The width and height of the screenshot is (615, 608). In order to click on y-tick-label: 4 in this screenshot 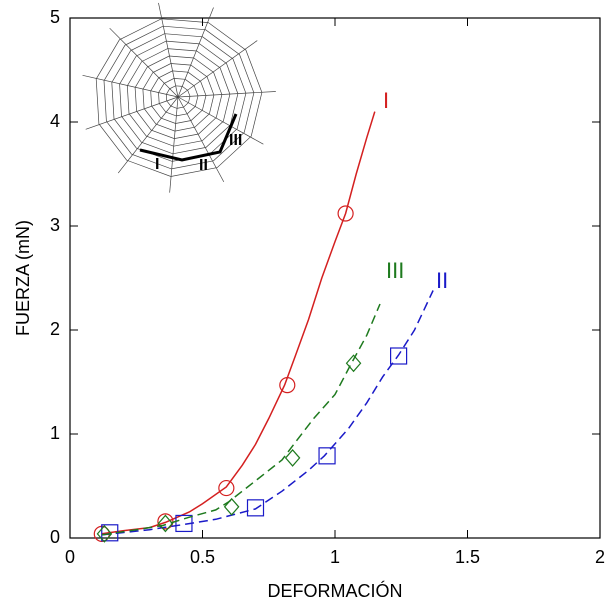, I will do `click(55, 121)`.